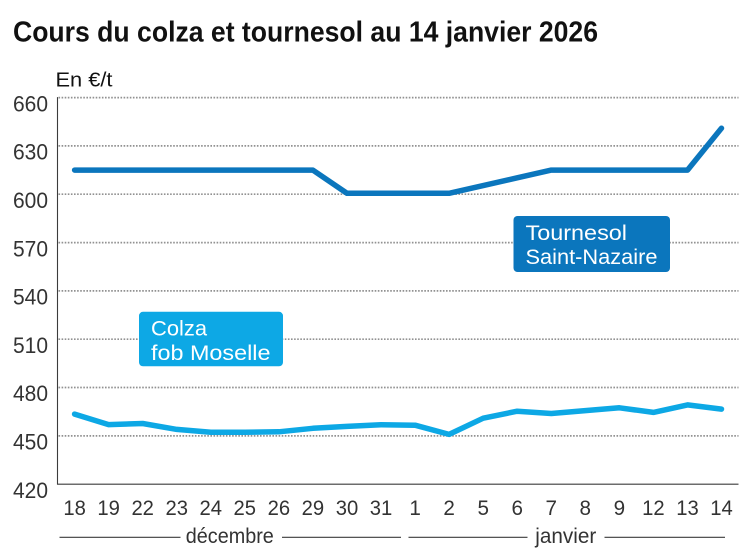  Describe the element at coordinates (30, 248) in the screenshot. I see `svg-text: 570` at that location.